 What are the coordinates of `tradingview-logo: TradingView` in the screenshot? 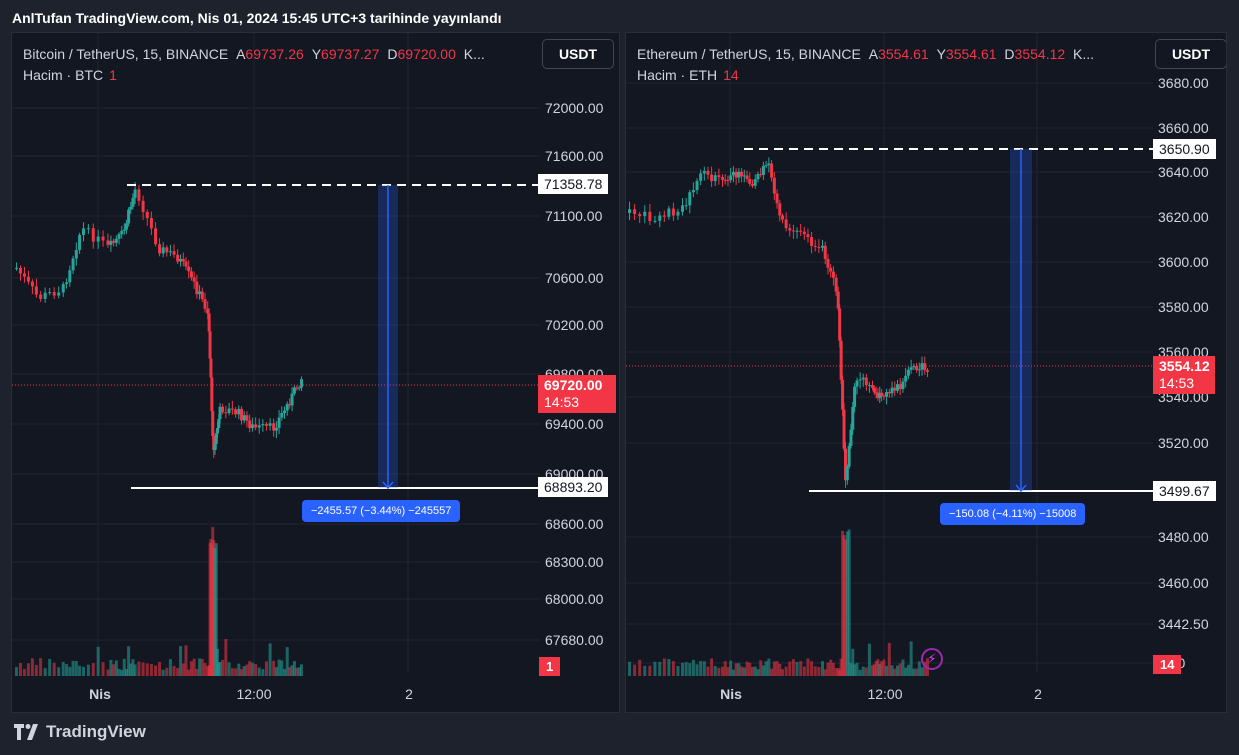 It's located at (80, 732).